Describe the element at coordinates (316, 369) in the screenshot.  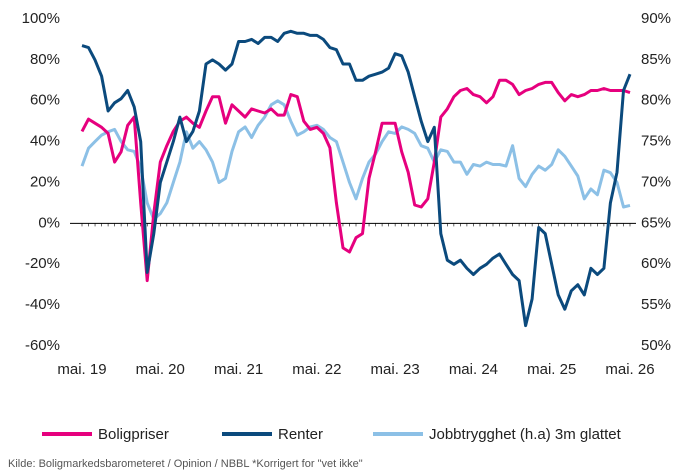
I see `x-tick-label: mai. 22` at that location.